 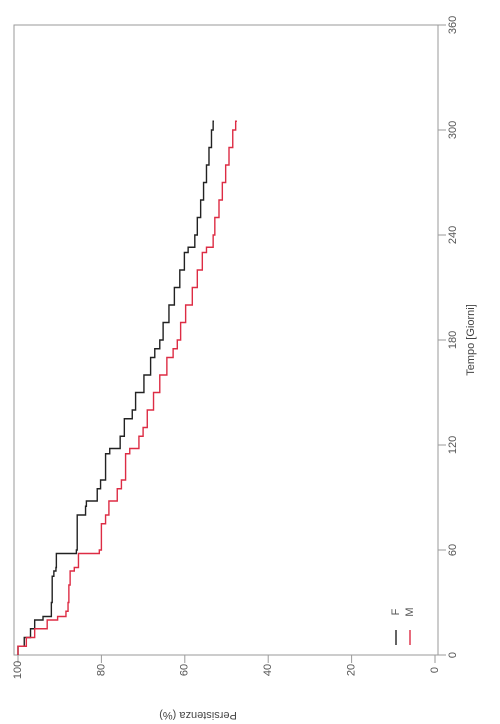 I want to click on y-tick-label: 0, so click(x=435, y=670).